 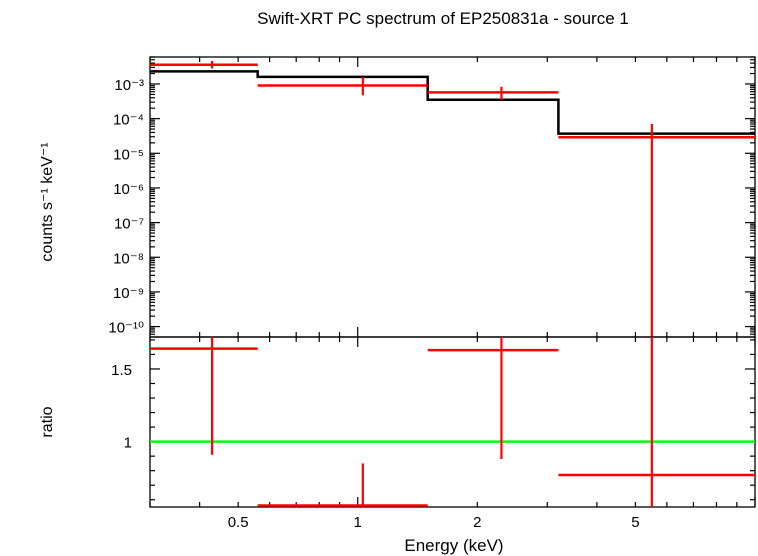 What do you see at coordinates (128, 189) in the screenshot?
I see `y-tick-label: 10⁻⁶` at bounding box center [128, 189].